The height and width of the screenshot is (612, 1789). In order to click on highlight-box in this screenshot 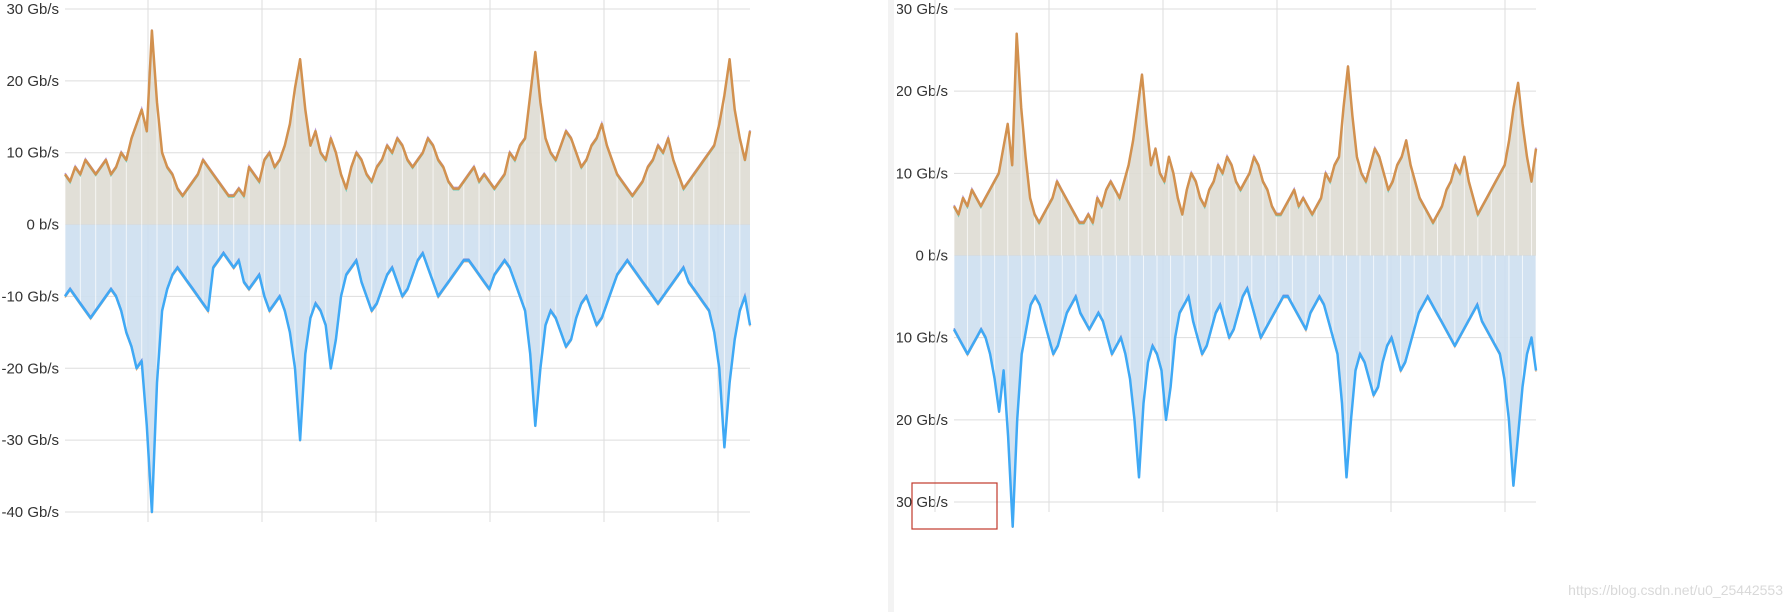, I will do `click(954, 506)`.